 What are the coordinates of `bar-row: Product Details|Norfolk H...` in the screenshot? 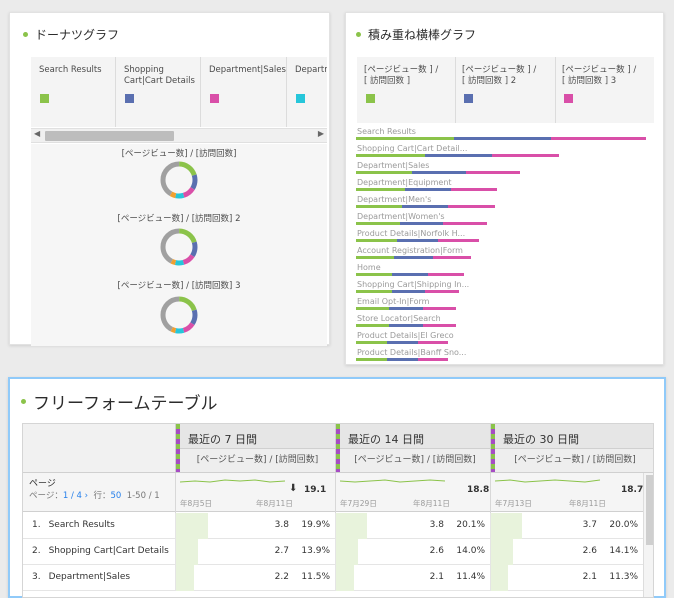 It's located at (505, 237).